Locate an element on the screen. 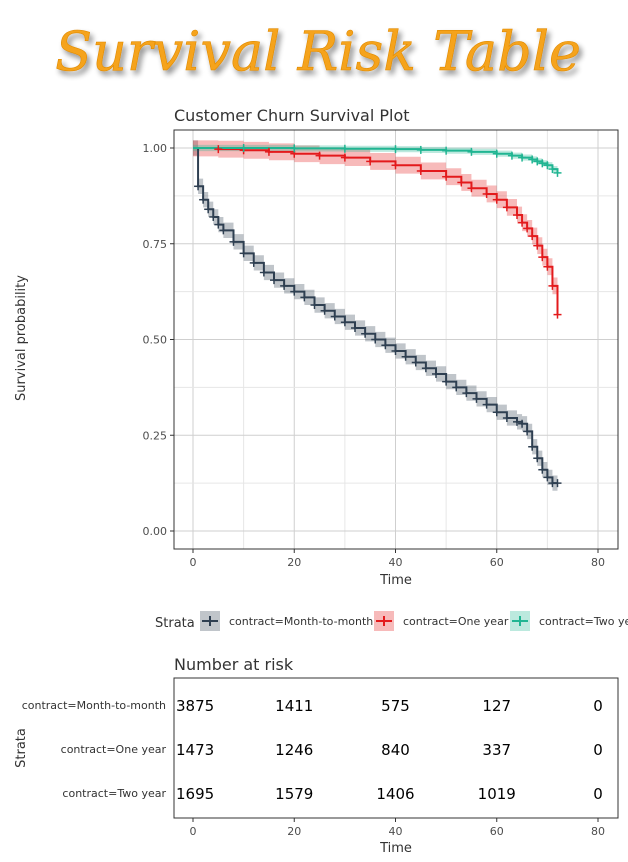  risk-cell-1-4: 0 is located at coordinates (598, 750).